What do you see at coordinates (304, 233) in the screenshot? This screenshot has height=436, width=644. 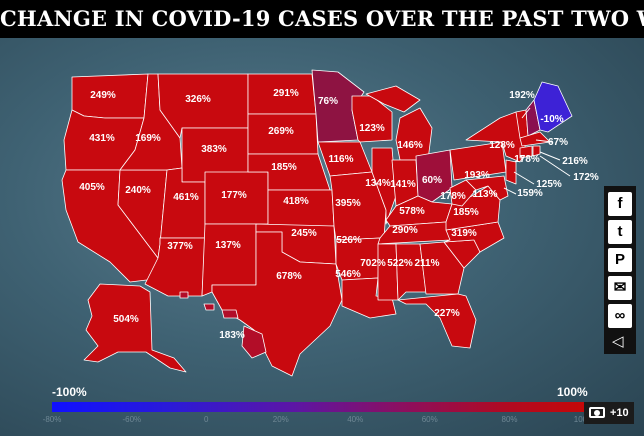 I see `state-value-ok: 245%` at bounding box center [304, 233].